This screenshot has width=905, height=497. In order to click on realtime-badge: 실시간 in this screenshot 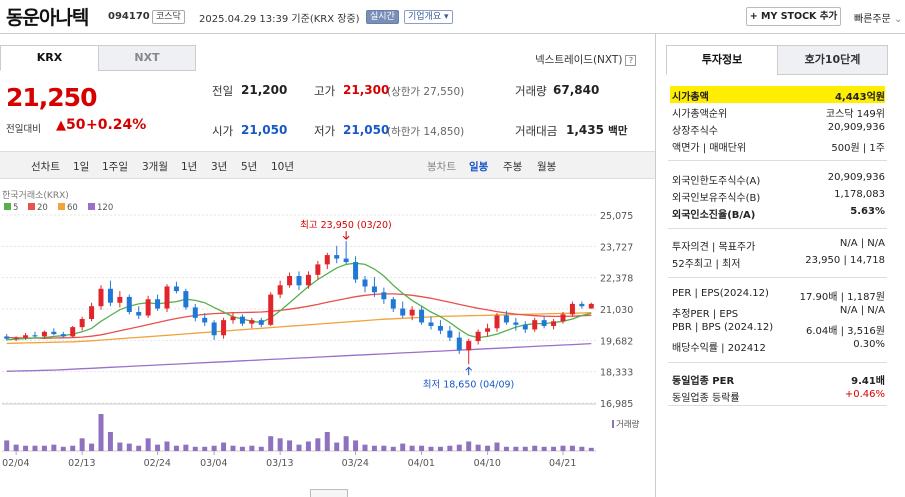, I will do `click(382, 17)`.